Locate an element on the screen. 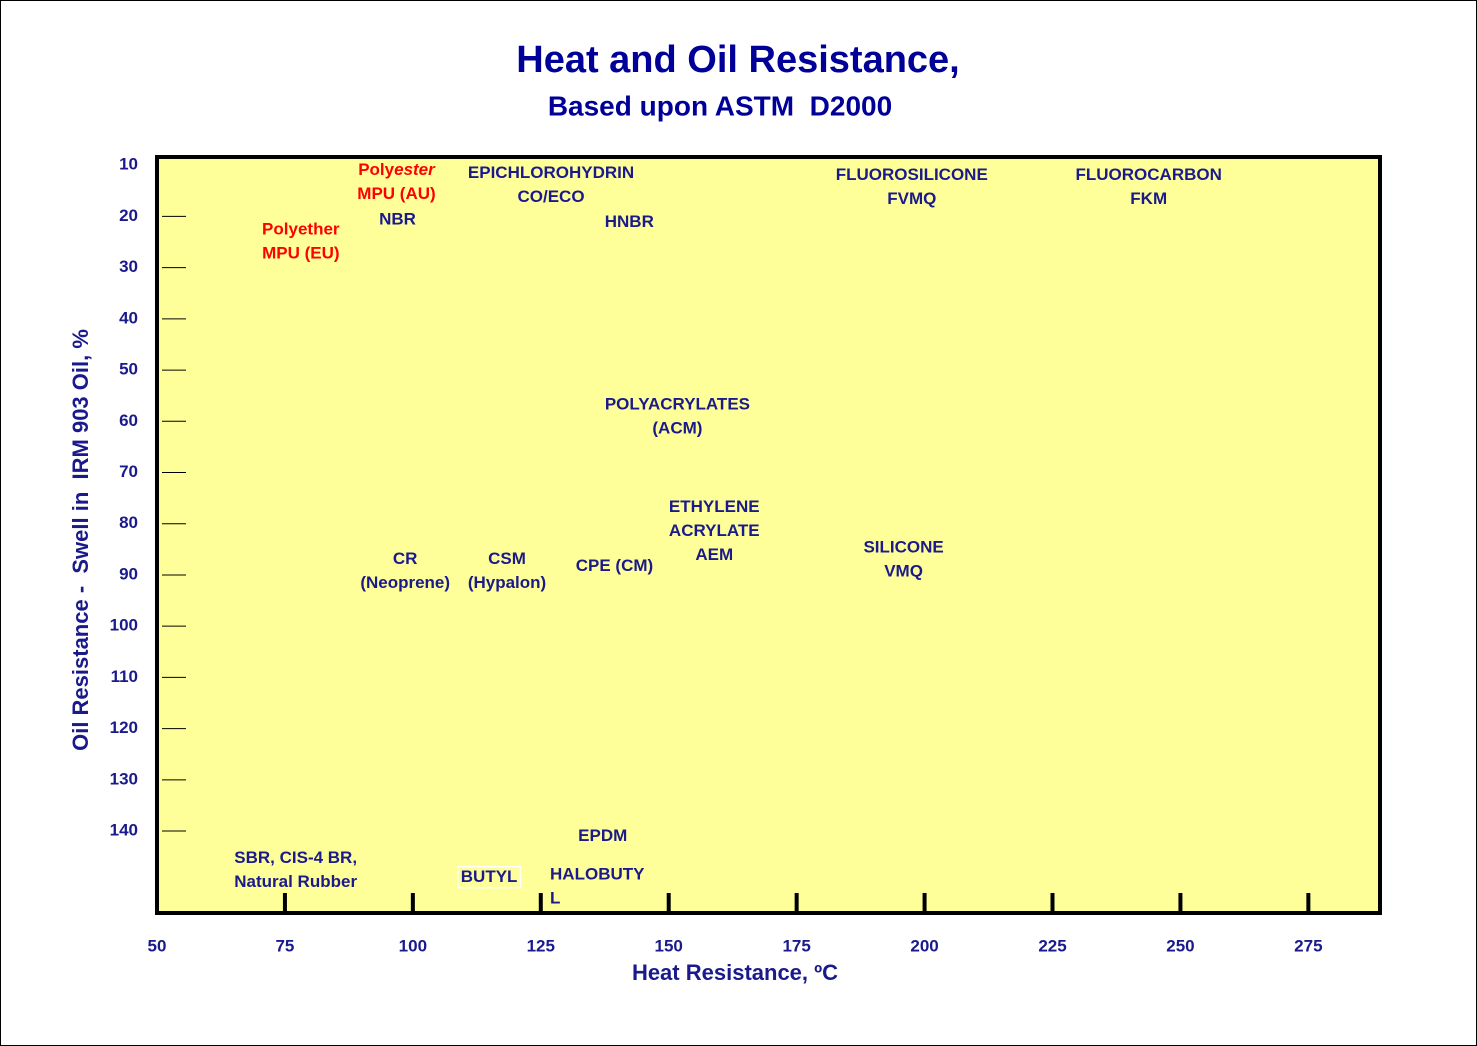  material-text: FKM is located at coordinates (1148, 199).